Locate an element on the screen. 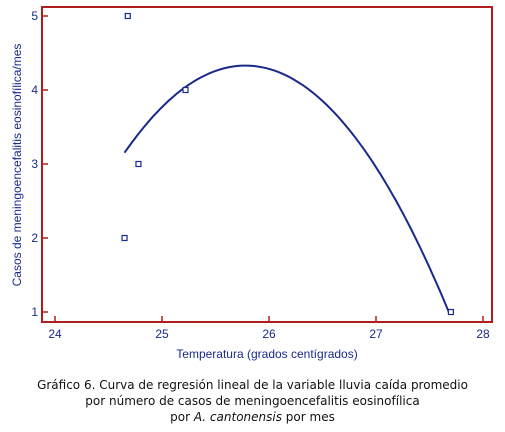 This screenshot has height=432, width=505. x-tick-label: 28 is located at coordinates (483, 334).